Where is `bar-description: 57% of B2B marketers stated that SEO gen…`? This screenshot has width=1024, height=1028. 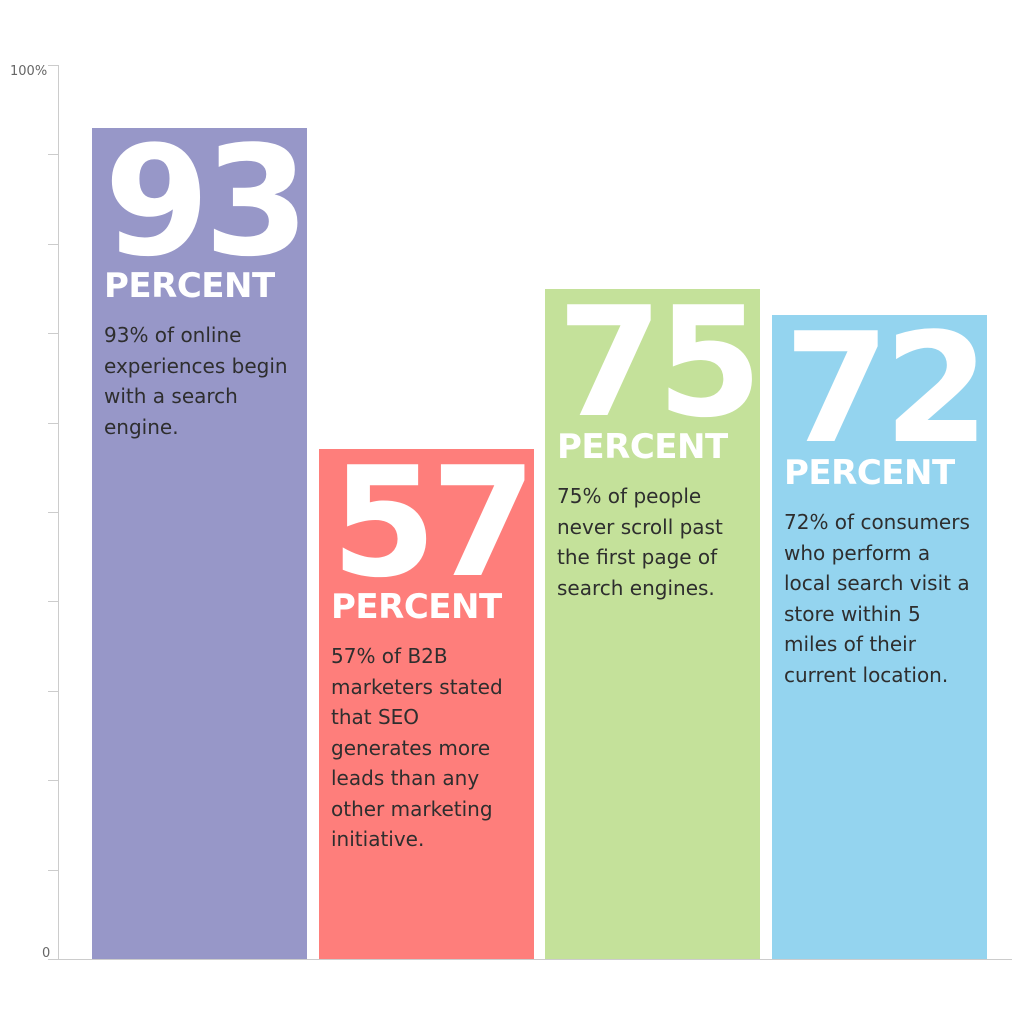
bar-description: 57% of B2B marketers stated that SEO gen… is located at coordinates (417, 747).